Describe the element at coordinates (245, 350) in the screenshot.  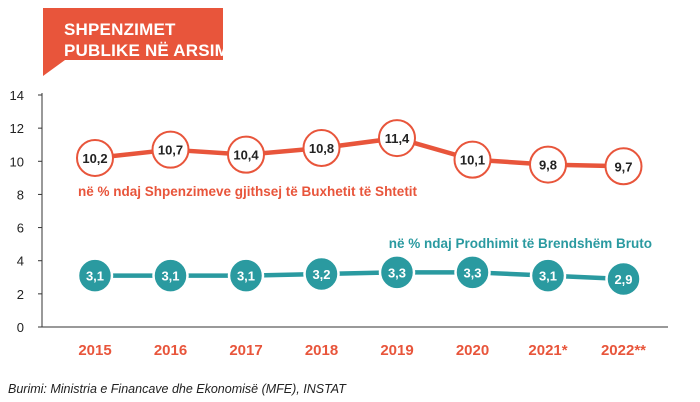
I see `x-tick-label: 2017` at that location.